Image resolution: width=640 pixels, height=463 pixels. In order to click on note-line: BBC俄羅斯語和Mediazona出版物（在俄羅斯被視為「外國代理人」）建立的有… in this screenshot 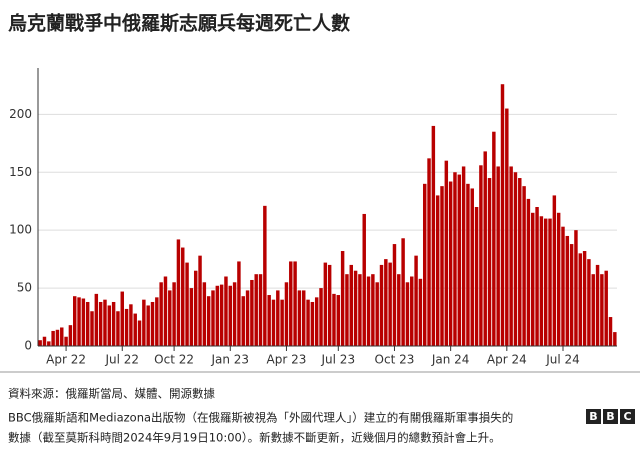, I will do `click(260, 418)`.